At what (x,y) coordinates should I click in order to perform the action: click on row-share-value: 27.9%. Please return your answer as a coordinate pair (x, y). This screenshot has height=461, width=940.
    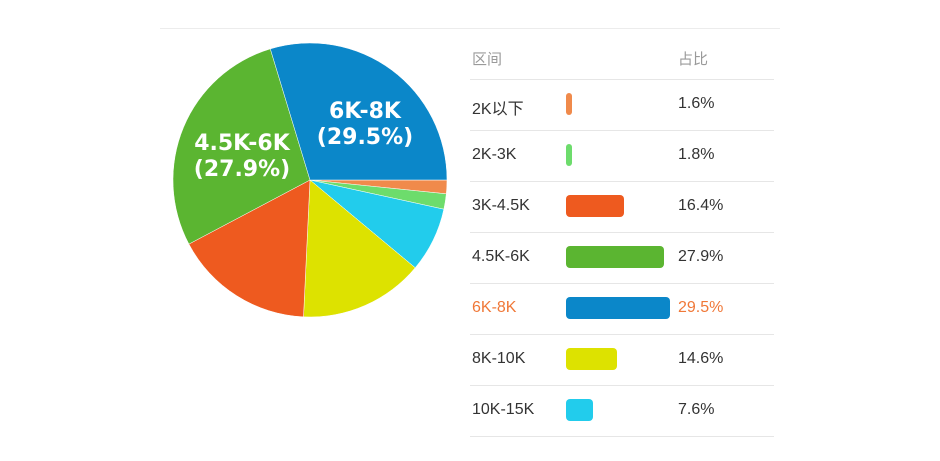
    Looking at the image, I should click on (701, 256).